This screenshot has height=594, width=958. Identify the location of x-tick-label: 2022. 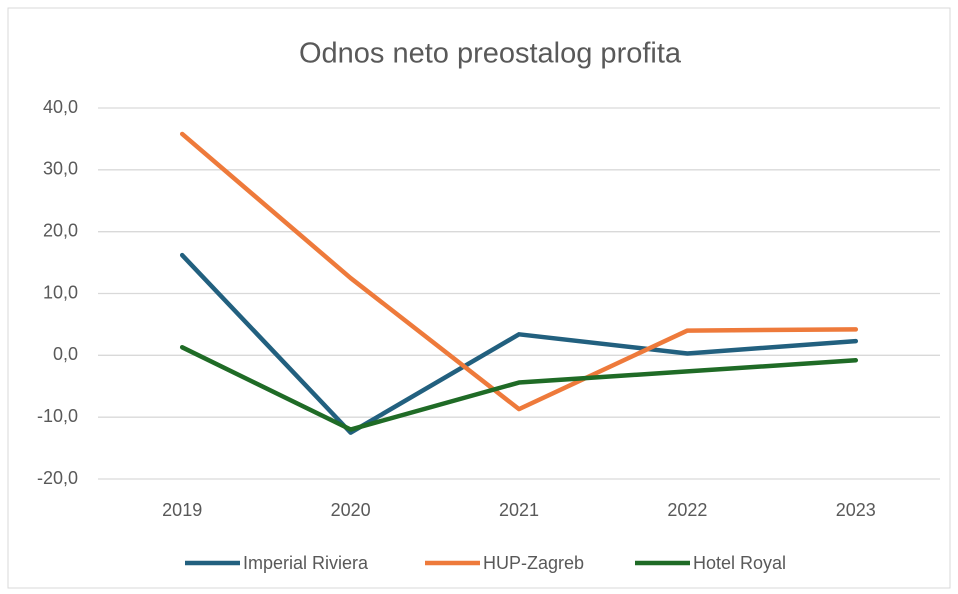
(687, 510).